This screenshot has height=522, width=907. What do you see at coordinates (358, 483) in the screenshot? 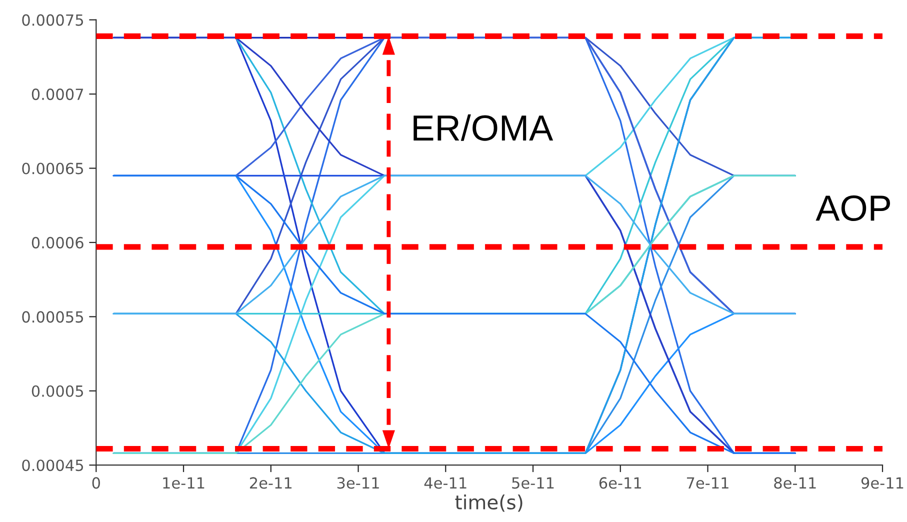
I see `x-tick-label: 3e-11` at bounding box center [358, 483].